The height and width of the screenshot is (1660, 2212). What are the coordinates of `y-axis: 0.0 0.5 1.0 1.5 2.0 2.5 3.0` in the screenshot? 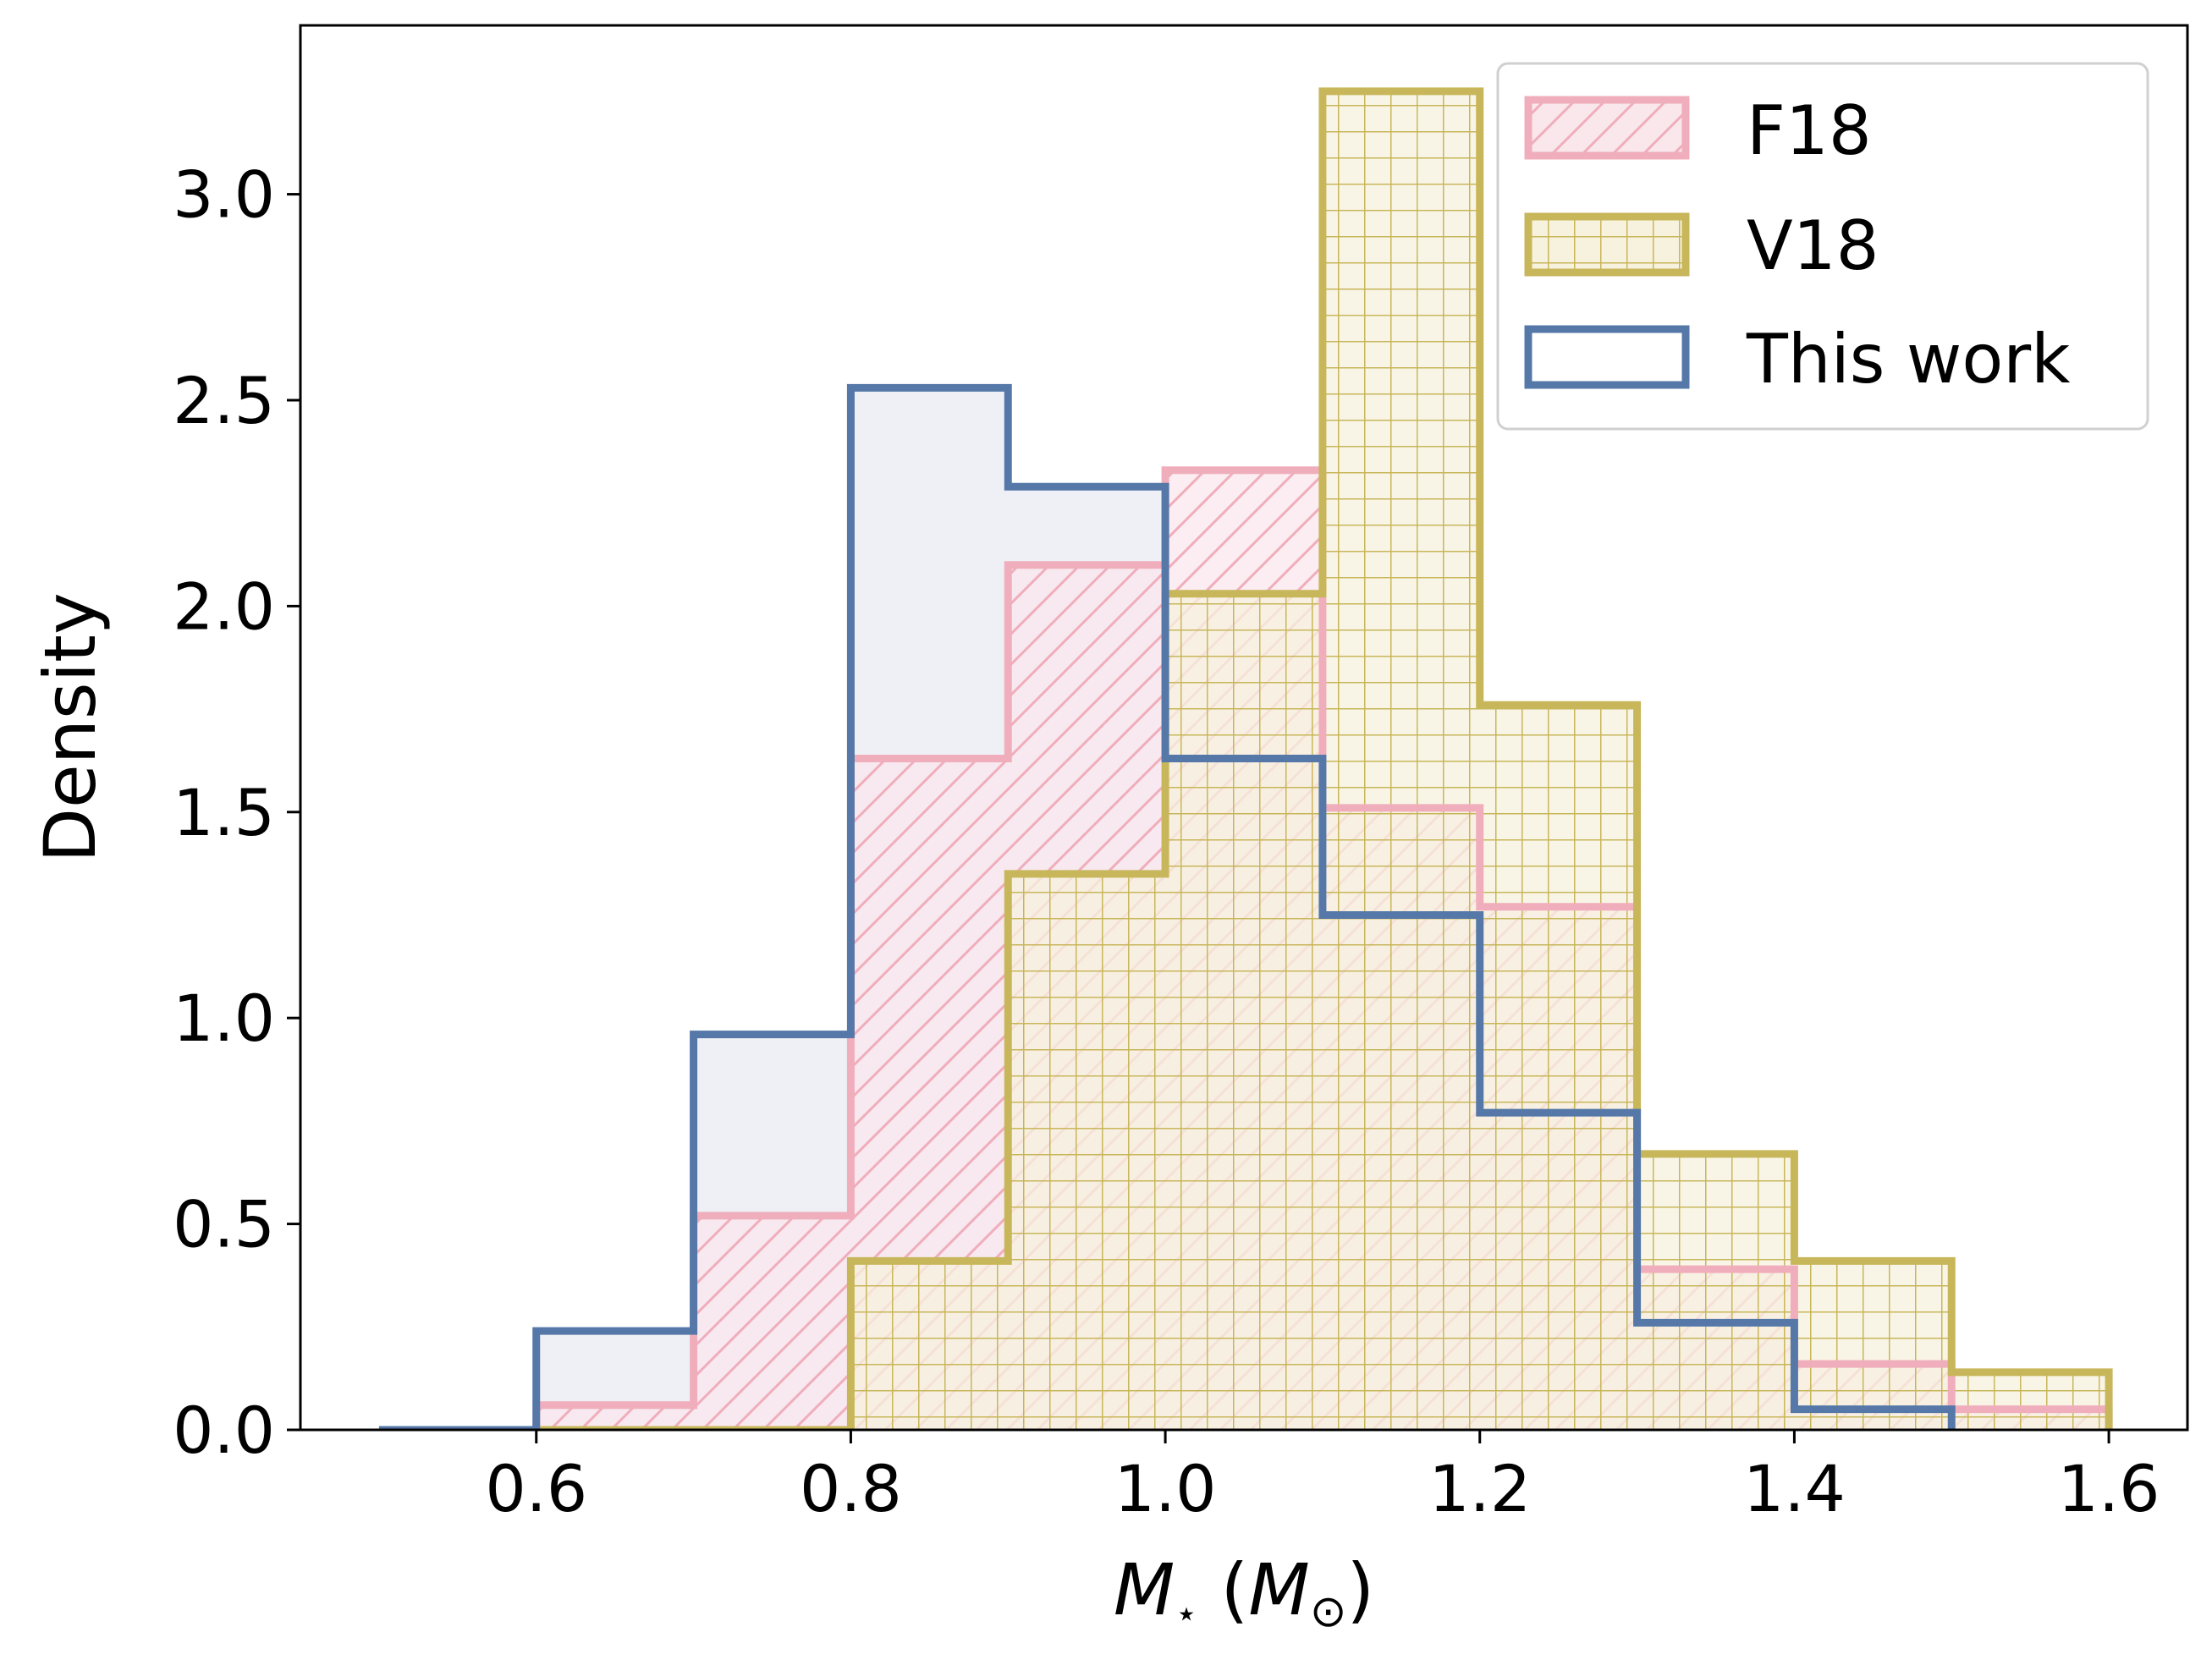 It's located at (237, 812).